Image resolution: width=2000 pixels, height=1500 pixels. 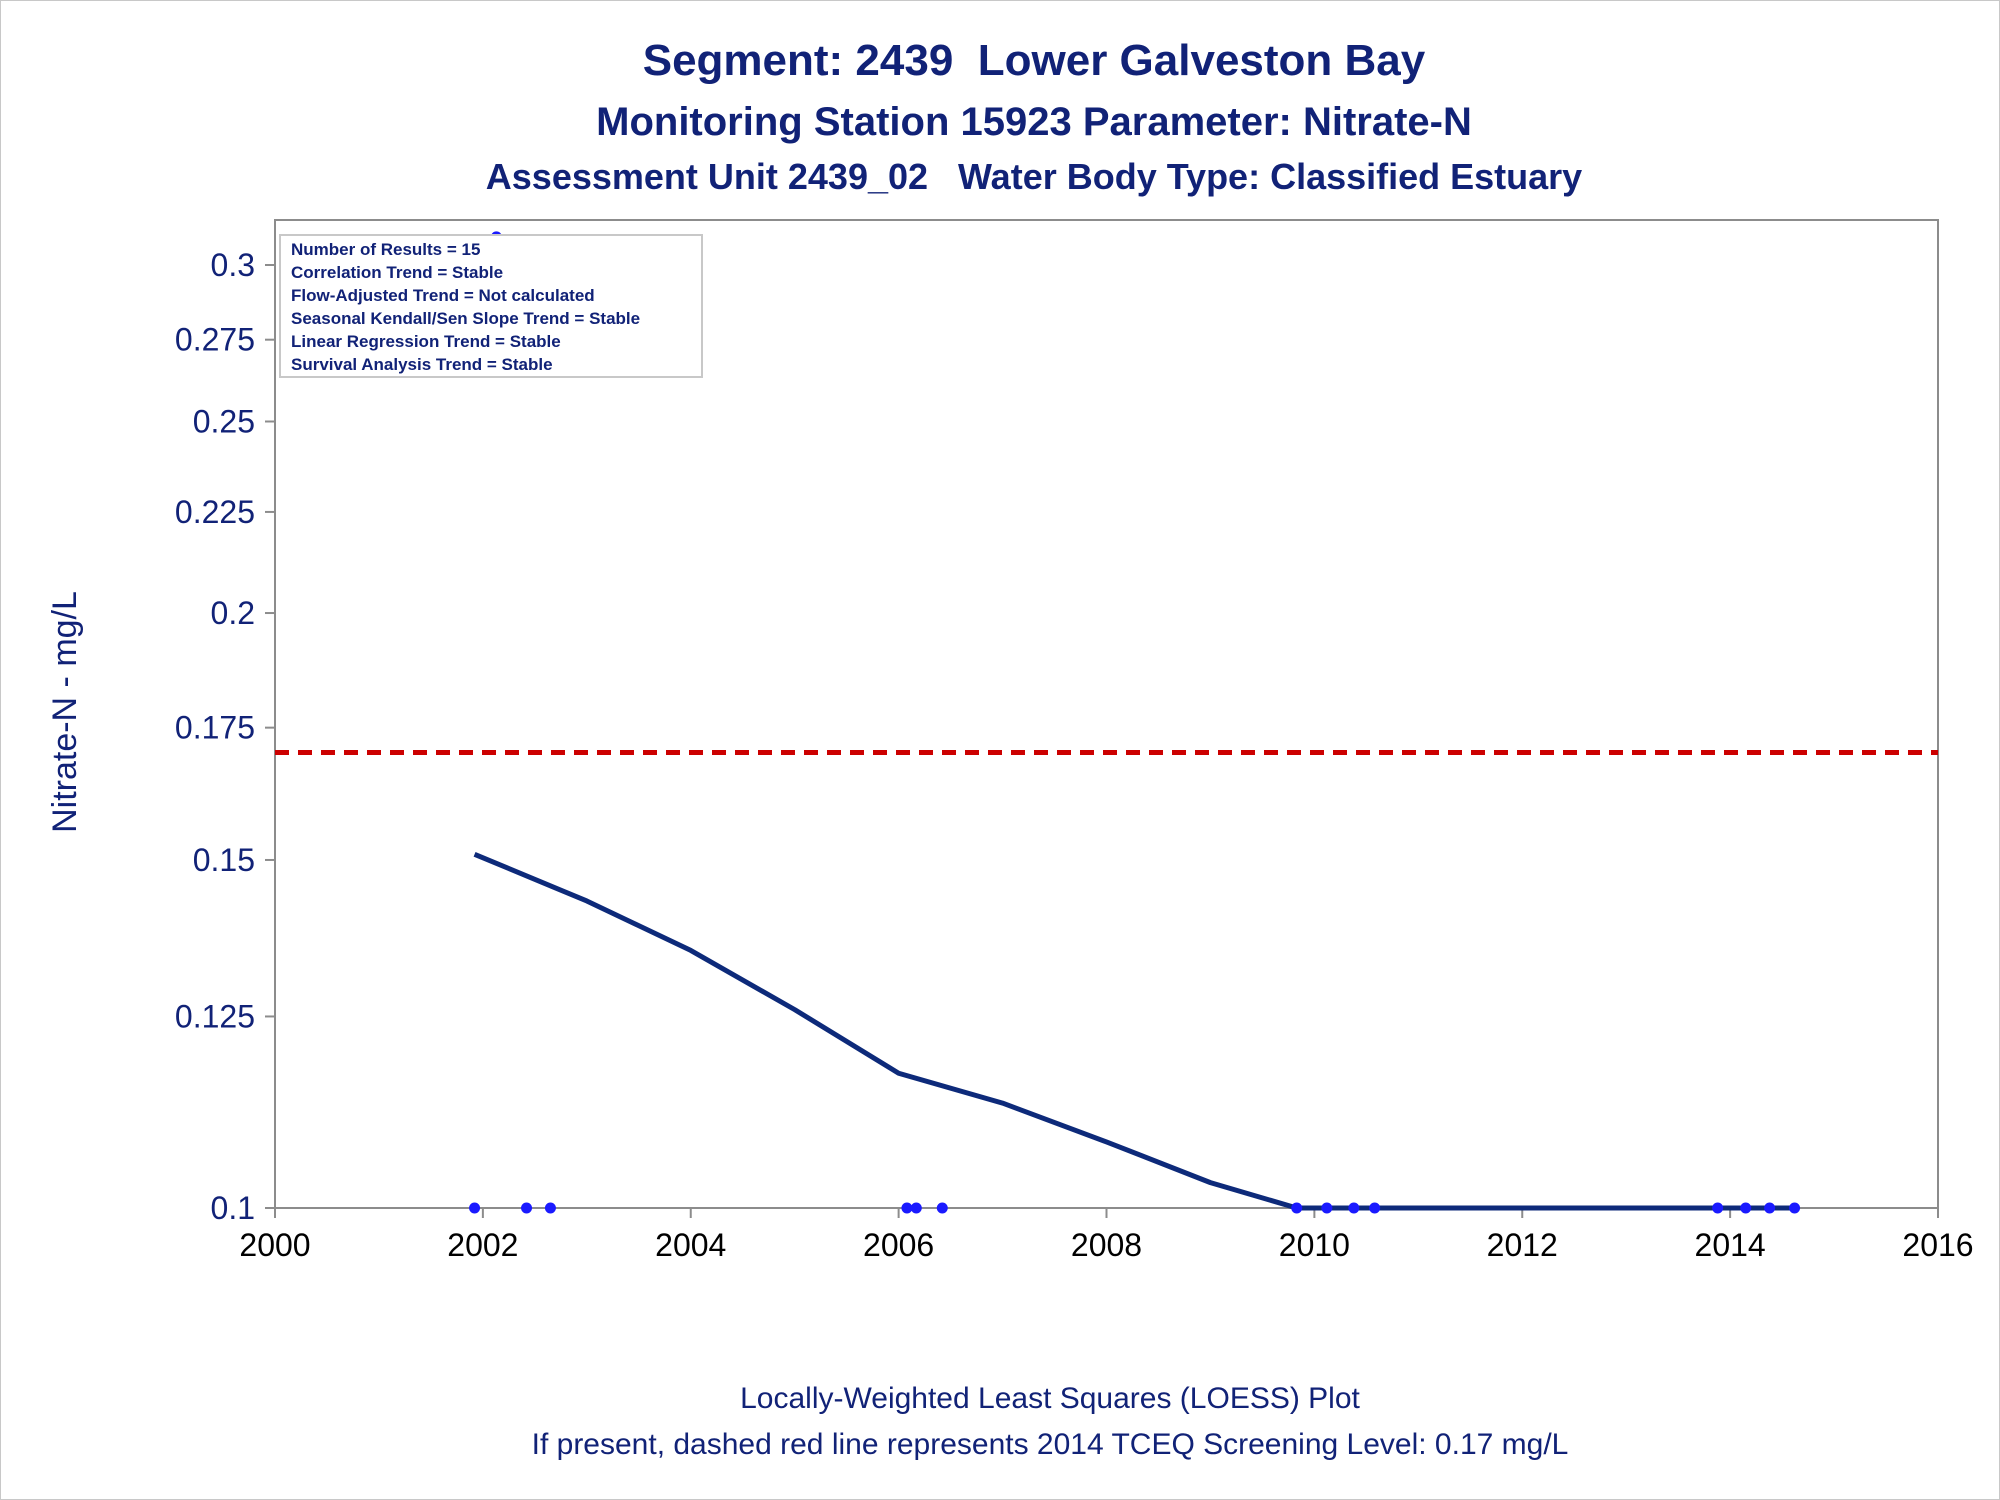 I want to click on x-tick-label: 2008, so click(x=1106, y=1245).